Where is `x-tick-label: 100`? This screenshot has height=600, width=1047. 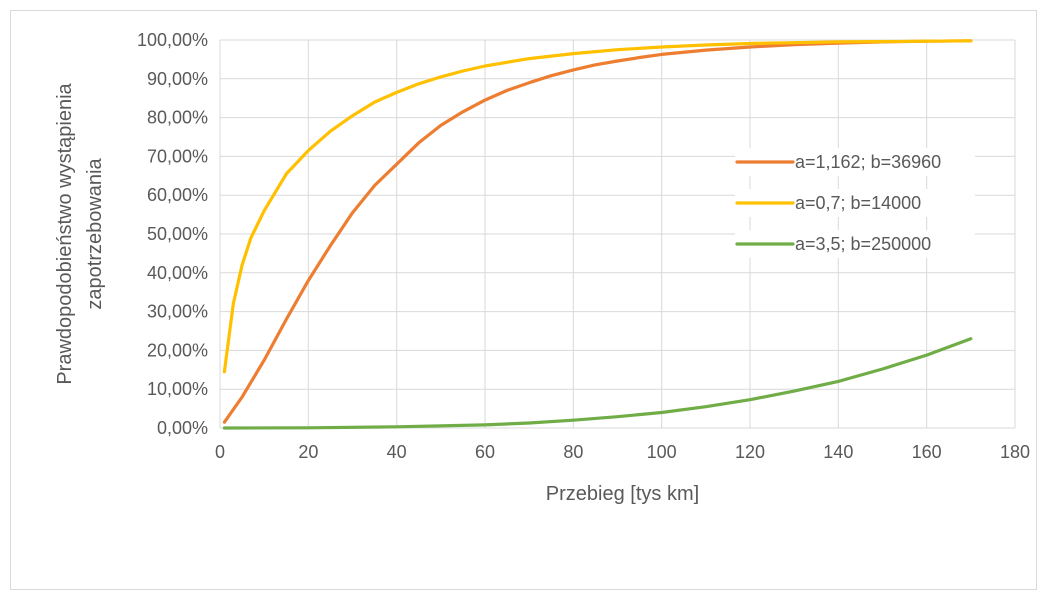 x-tick-label: 100 is located at coordinates (662, 452).